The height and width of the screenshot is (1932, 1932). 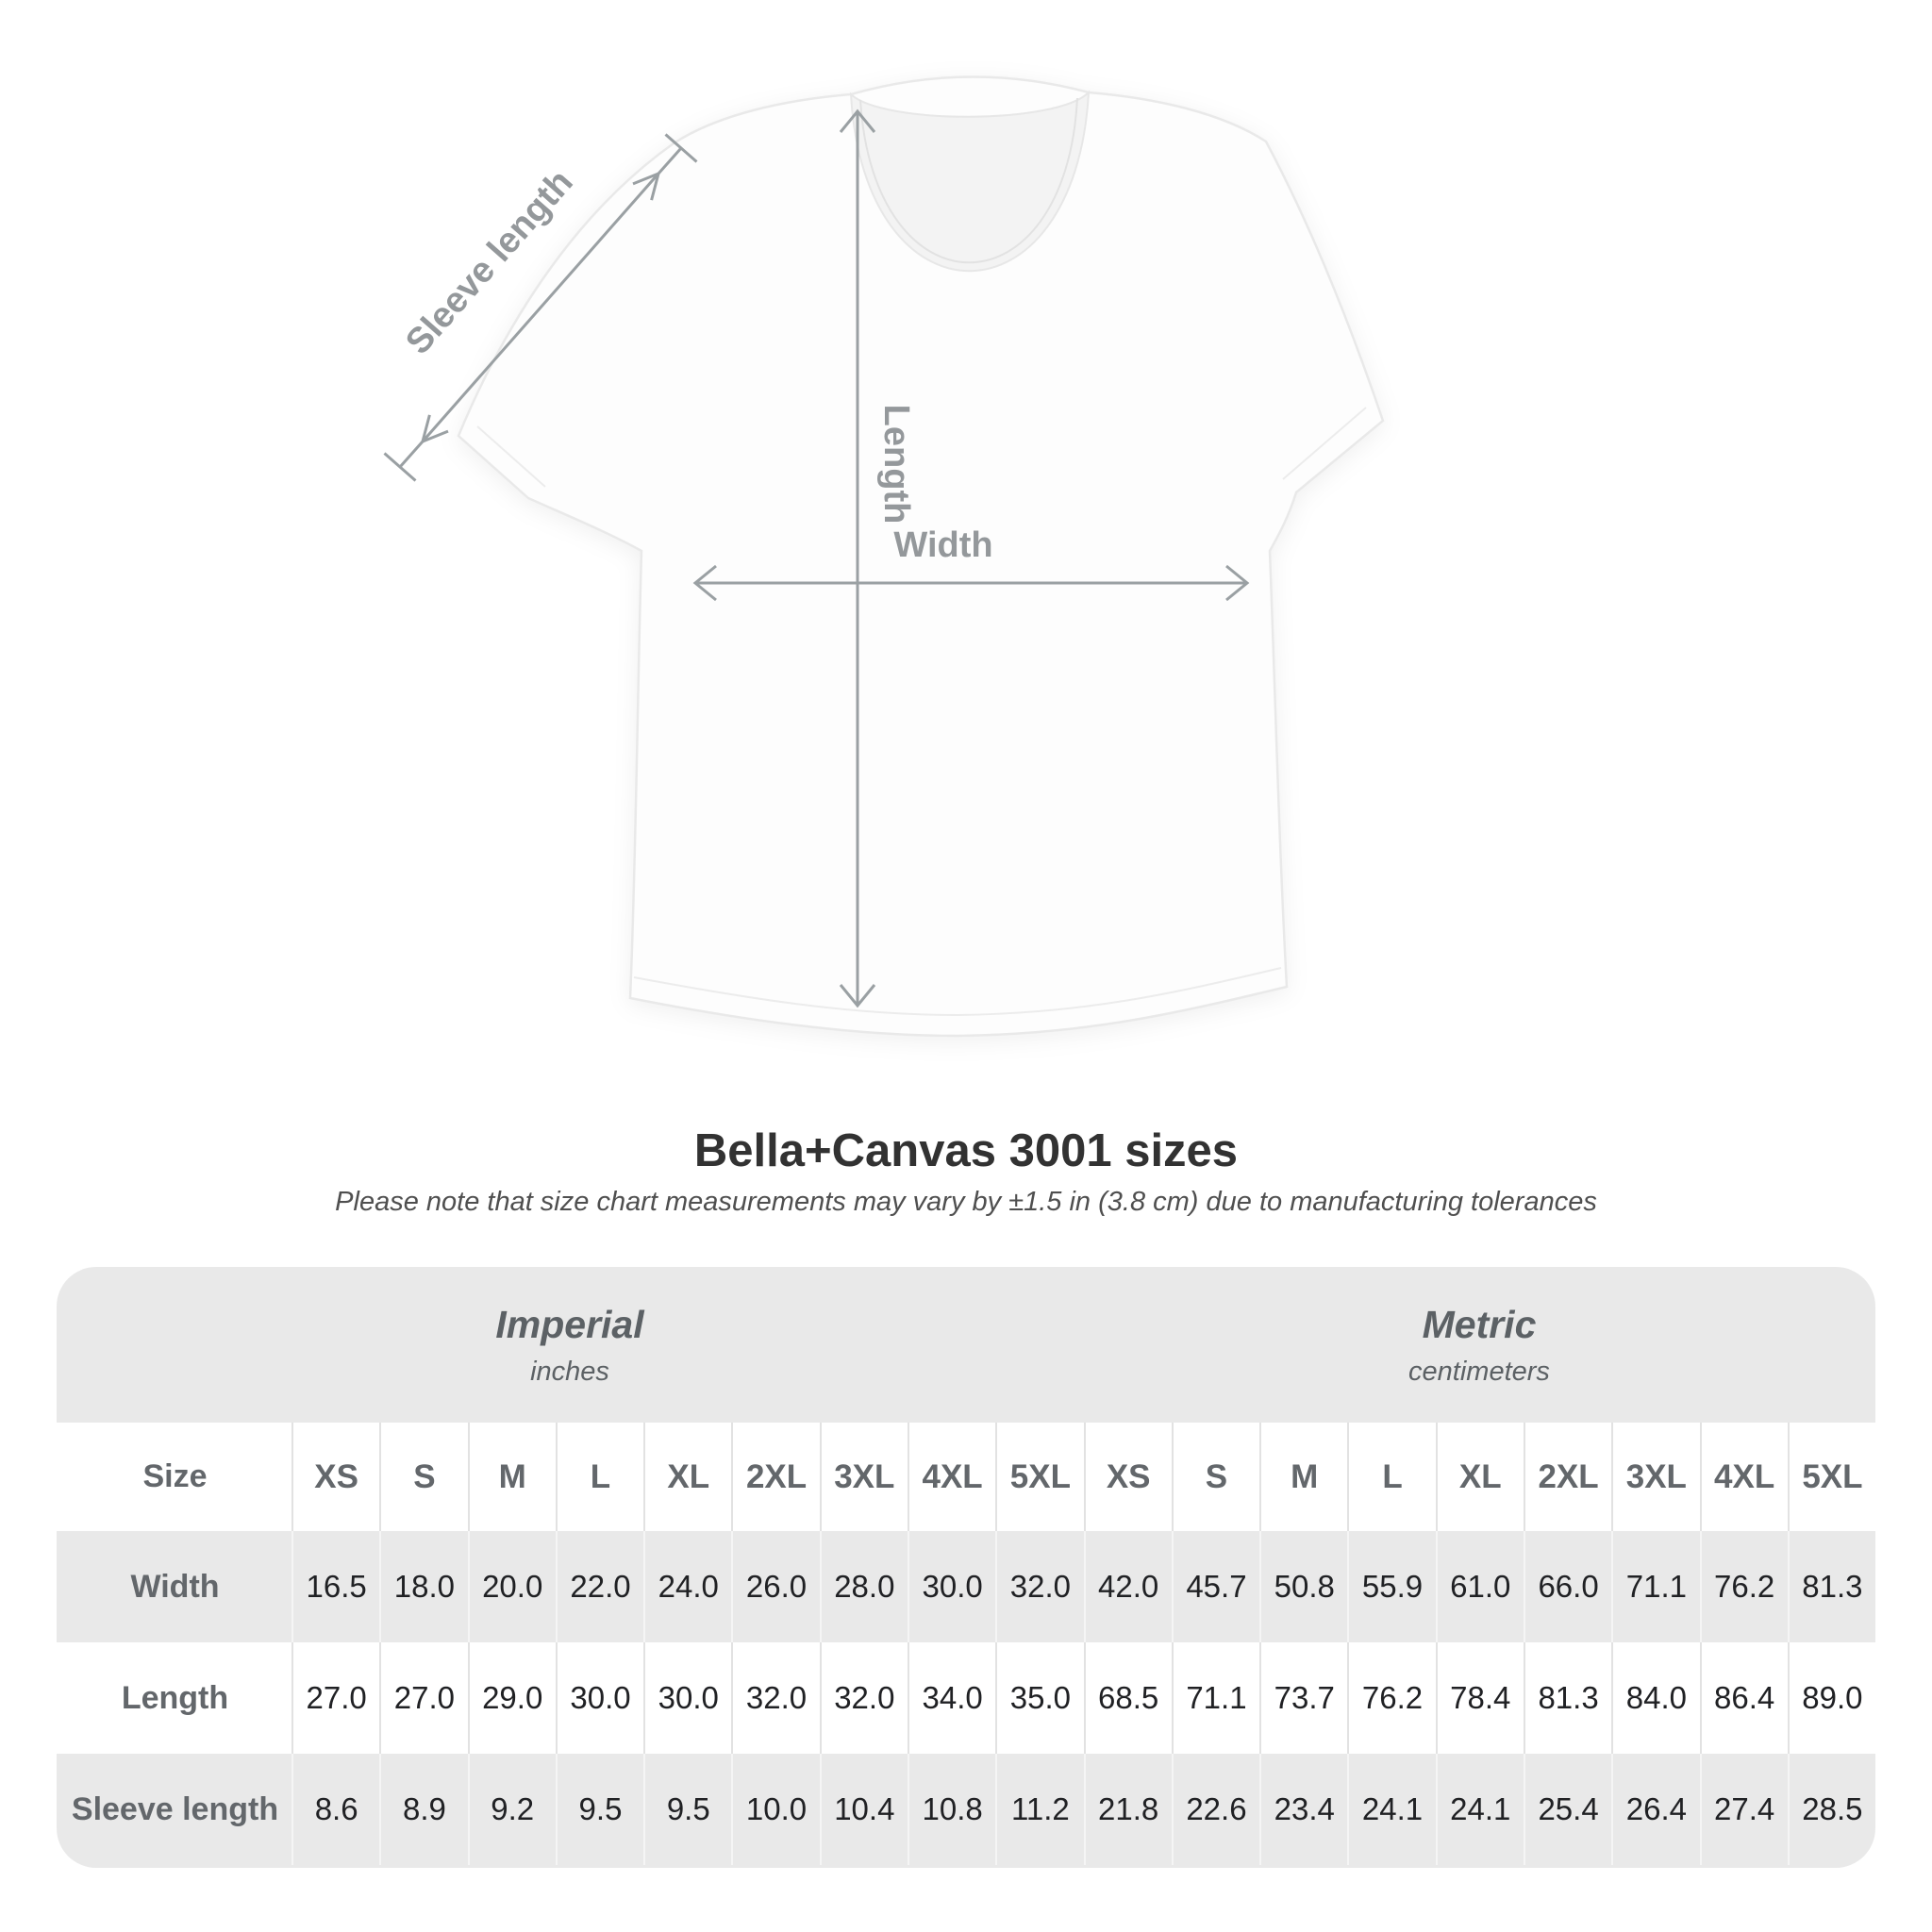 What do you see at coordinates (175, 1809) in the screenshot?
I see `row-header-sleeve-length: Sleeve length` at bounding box center [175, 1809].